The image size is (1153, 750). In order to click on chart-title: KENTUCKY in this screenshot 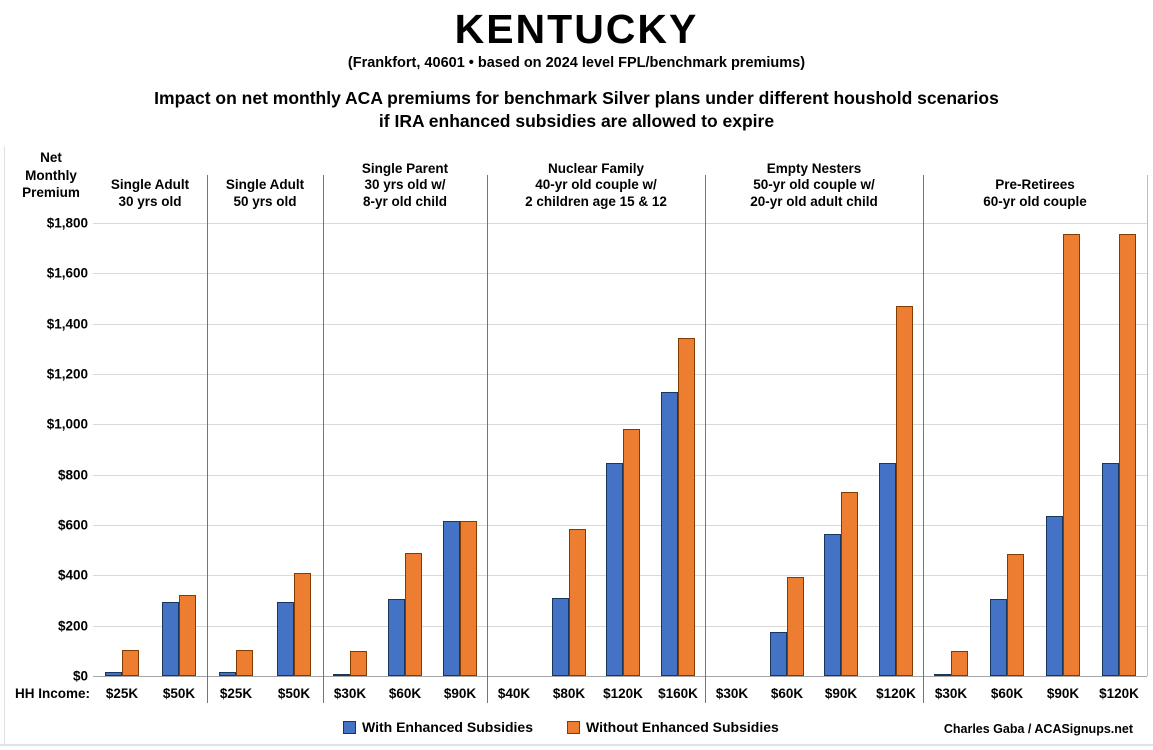, I will do `click(576, 29)`.